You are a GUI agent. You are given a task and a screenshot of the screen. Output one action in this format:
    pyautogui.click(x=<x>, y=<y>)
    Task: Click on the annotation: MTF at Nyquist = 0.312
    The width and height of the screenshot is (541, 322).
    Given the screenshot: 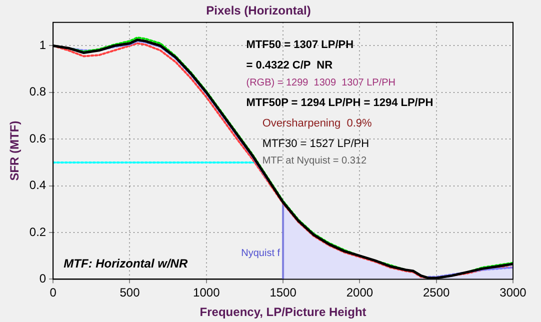 What is the action you would take?
    pyautogui.click(x=314, y=161)
    